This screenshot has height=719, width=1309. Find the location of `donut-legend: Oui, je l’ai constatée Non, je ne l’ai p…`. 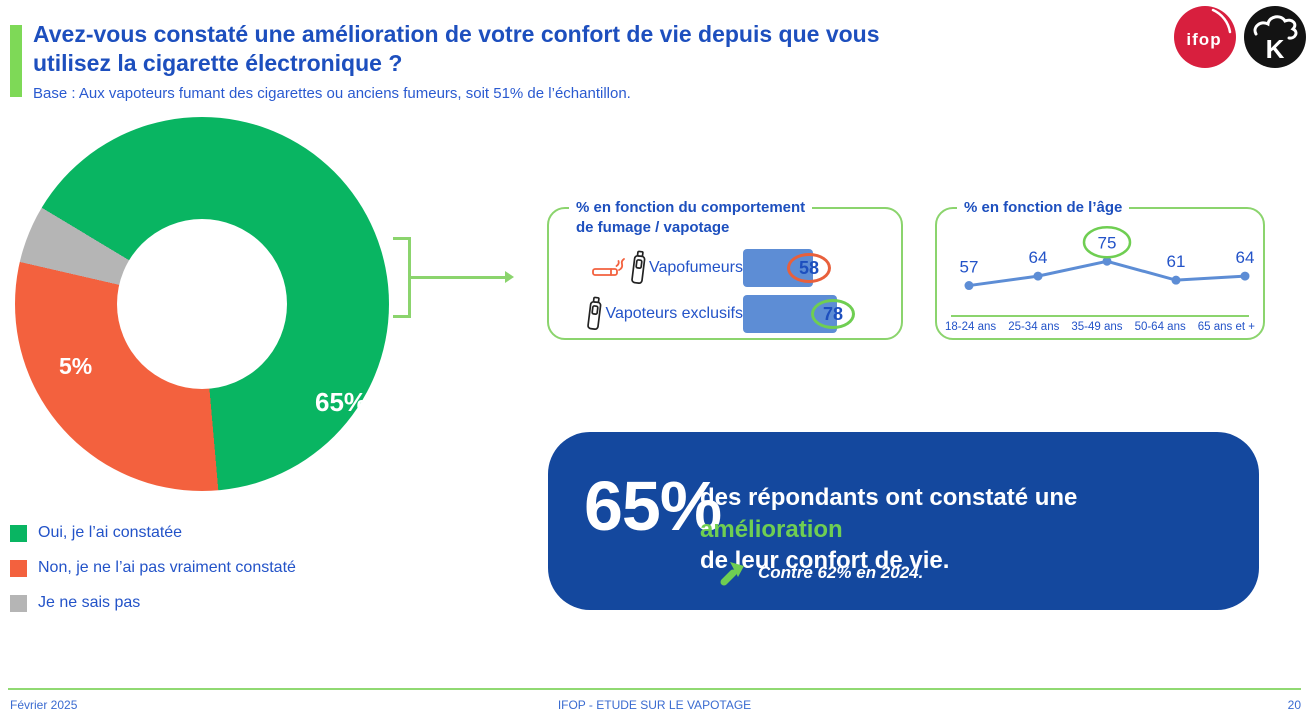

donut-legend: Oui, je l’ai constatée Non, je ne l’ai p… is located at coordinates (153, 568).